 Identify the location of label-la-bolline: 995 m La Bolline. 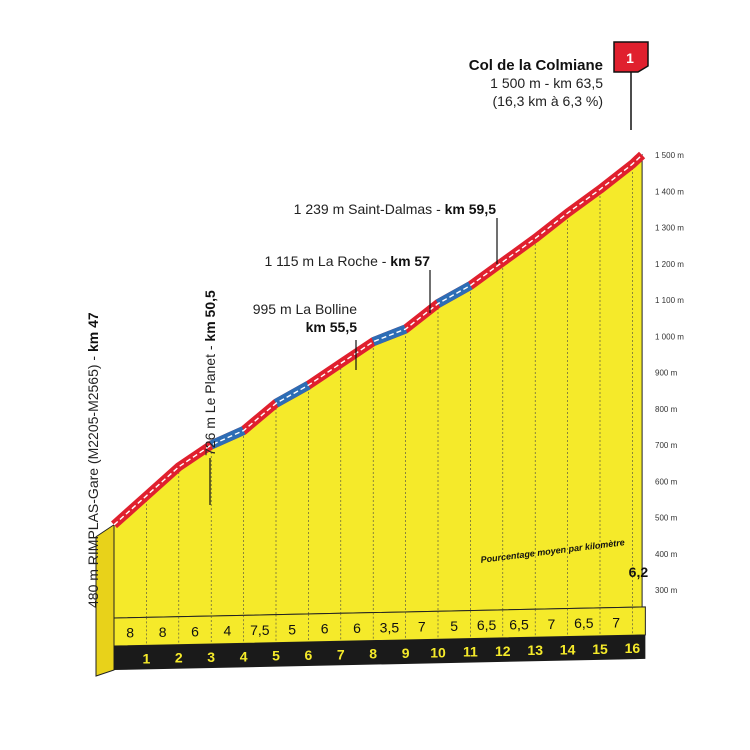
(305, 309).